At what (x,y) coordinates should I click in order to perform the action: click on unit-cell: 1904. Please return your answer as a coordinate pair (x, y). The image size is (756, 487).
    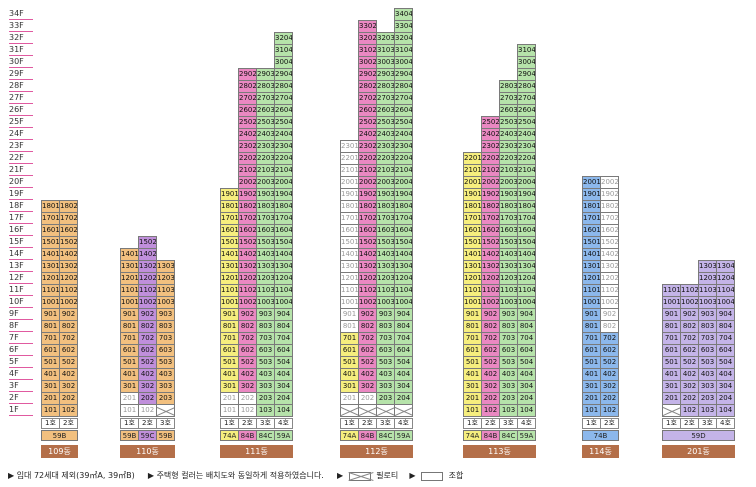
    Looking at the image, I should click on (403, 194).